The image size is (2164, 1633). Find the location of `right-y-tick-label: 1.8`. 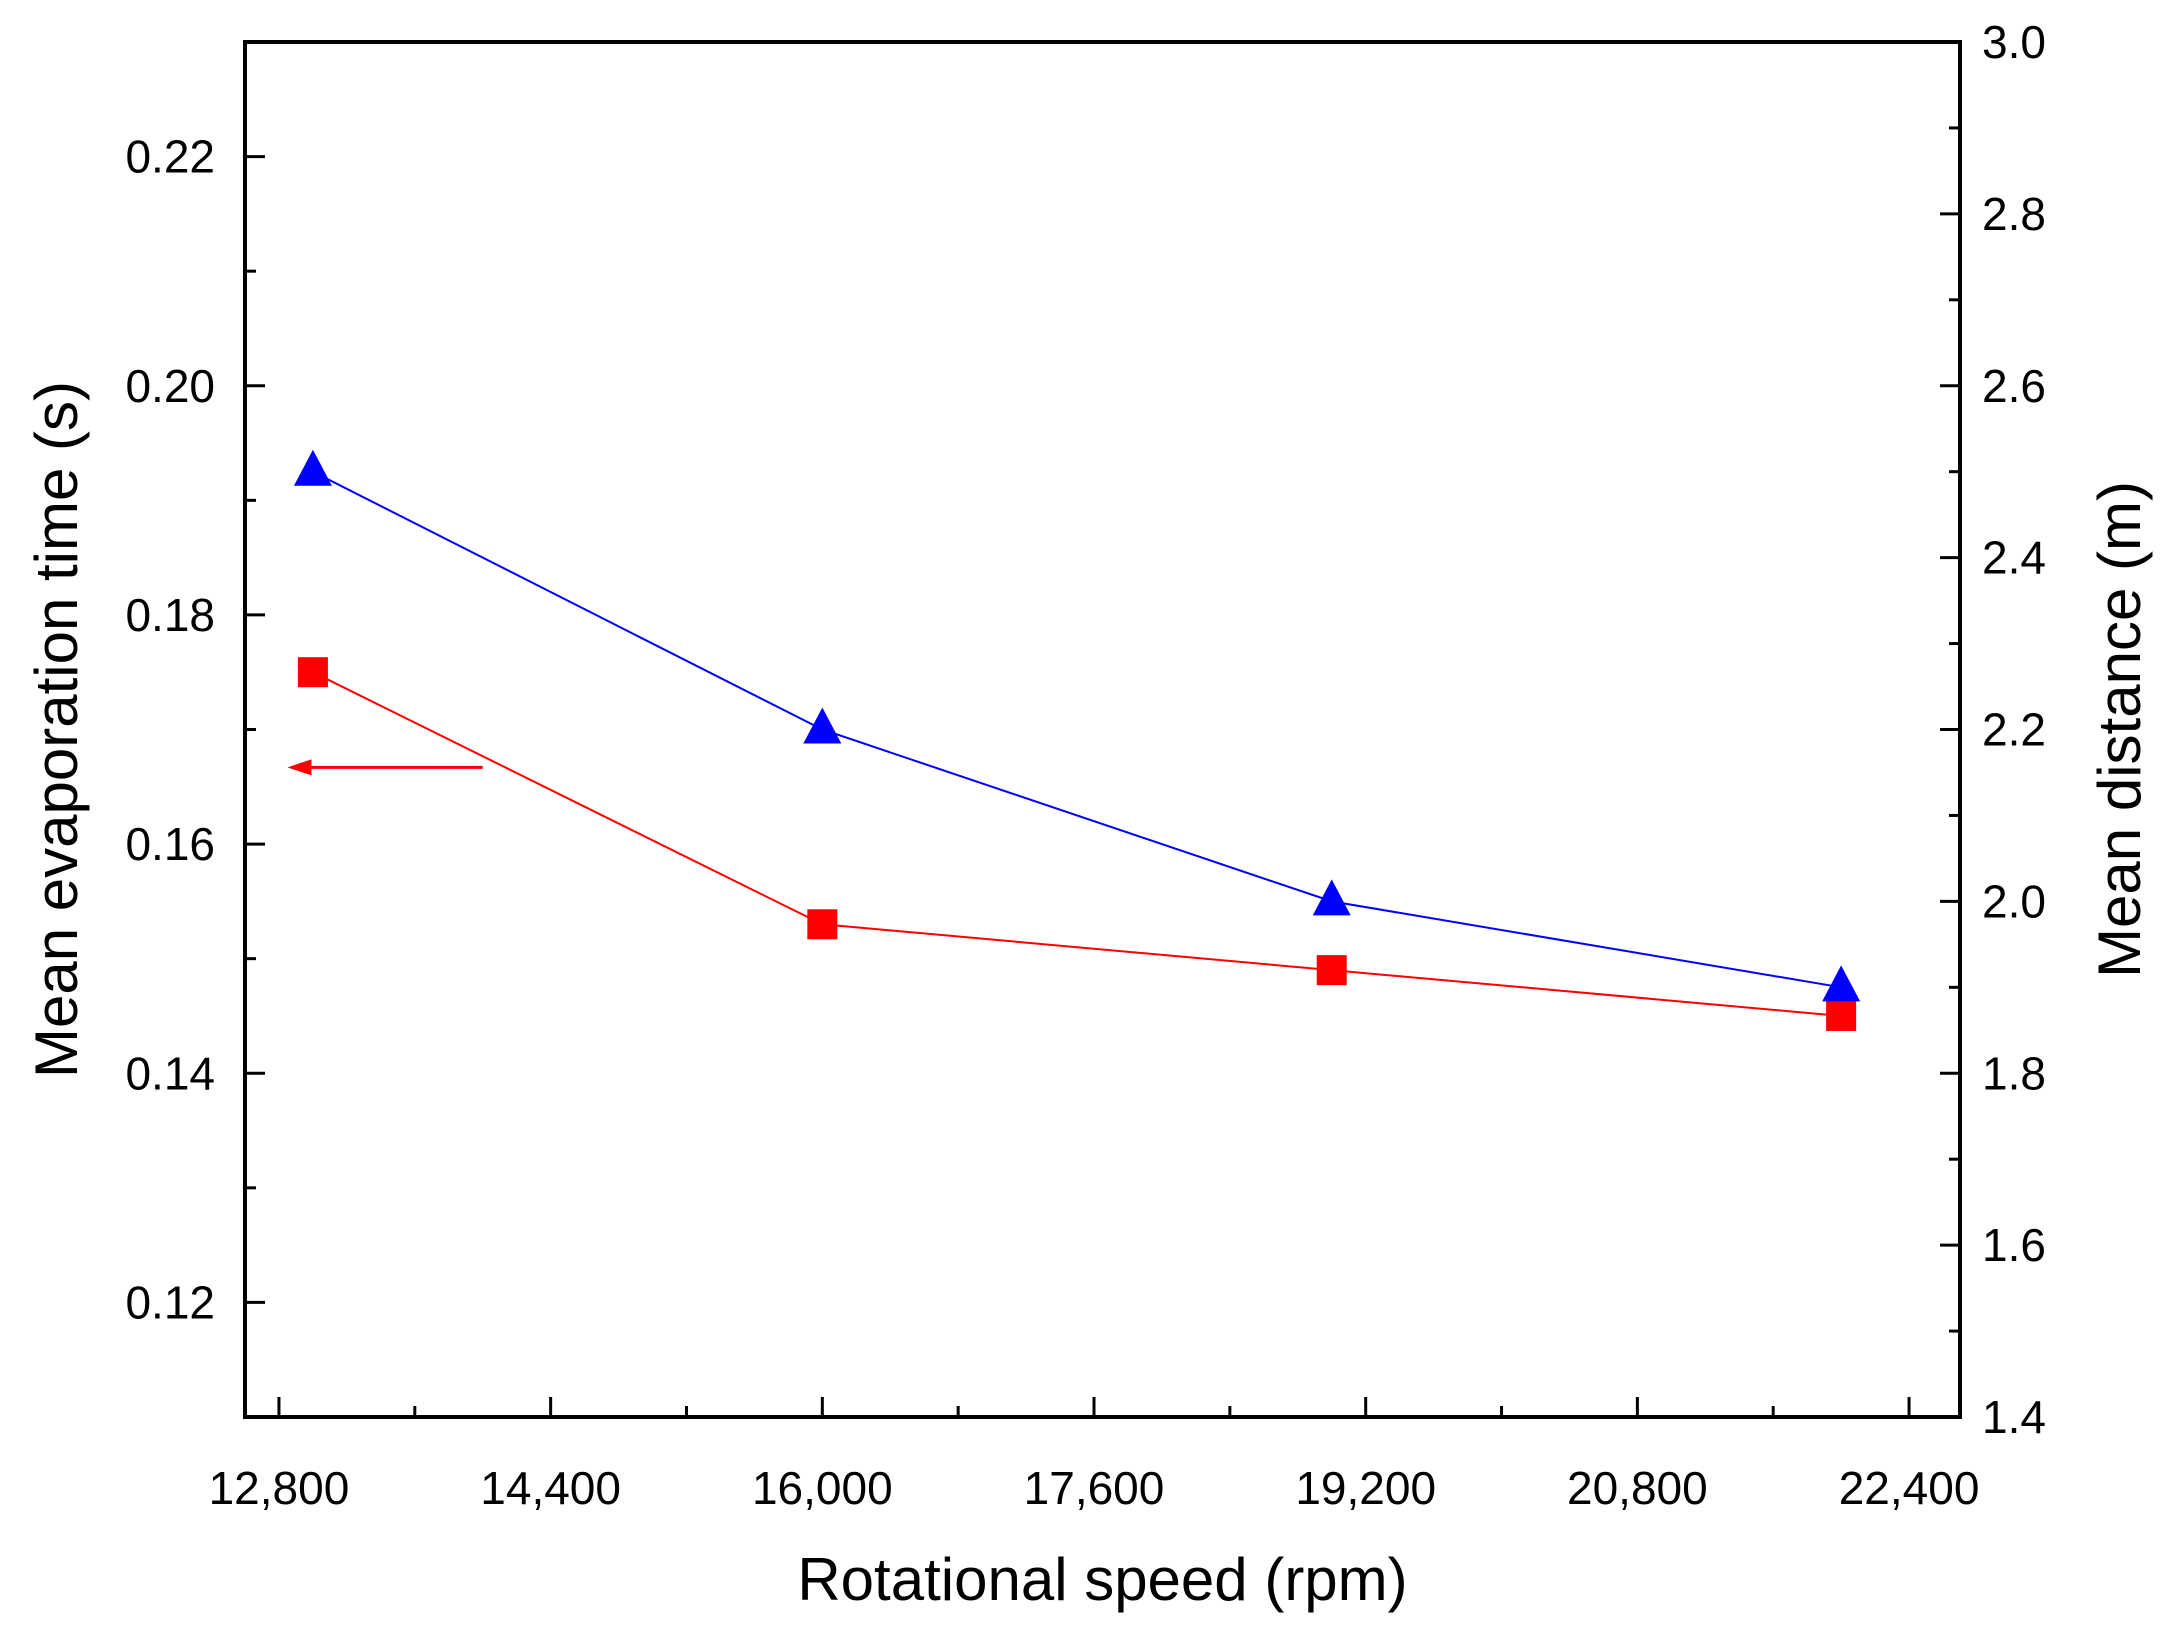

right-y-tick-label: 1.8 is located at coordinates (2014, 1073).